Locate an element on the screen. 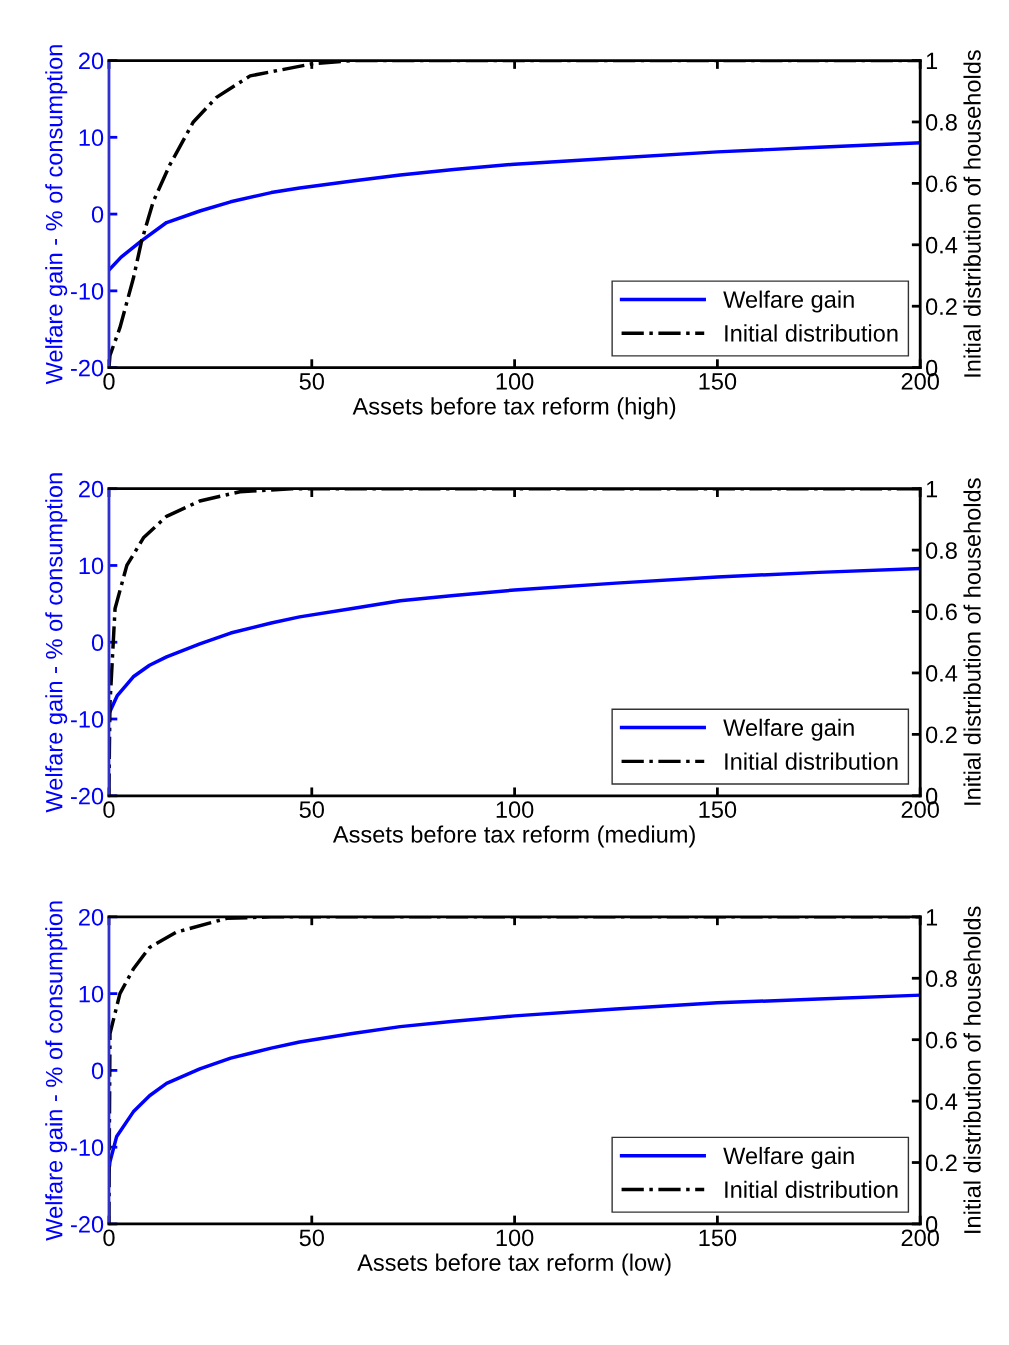  x-axis-title: Assets before tax reform (low) is located at coordinates (514, 1264).